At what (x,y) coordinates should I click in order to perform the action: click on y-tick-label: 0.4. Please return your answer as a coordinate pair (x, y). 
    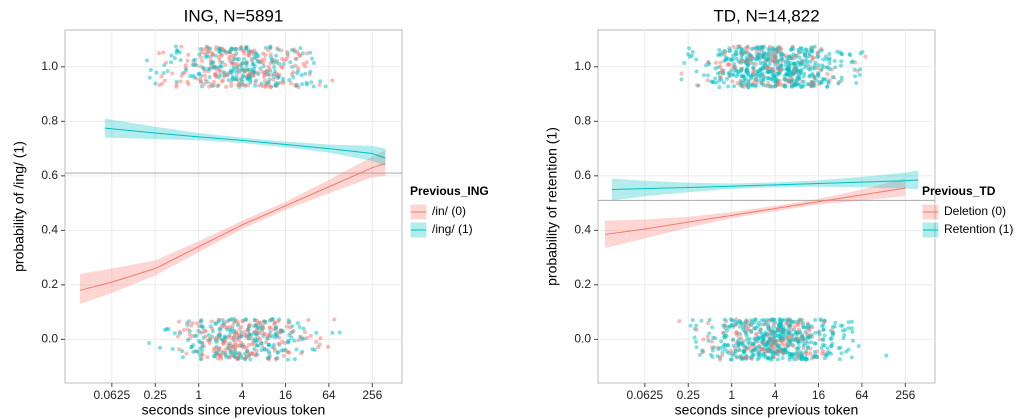
    Looking at the image, I should click on (49, 230).